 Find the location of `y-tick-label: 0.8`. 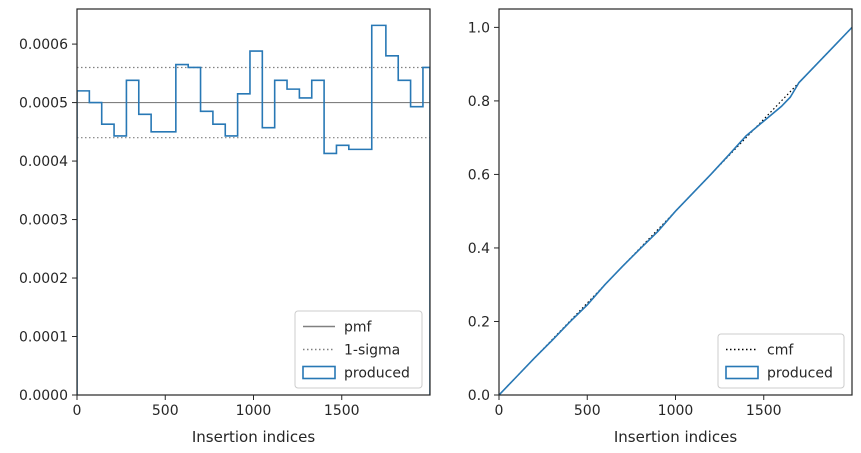

y-tick-label: 0.8 is located at coordinates (479, 102).